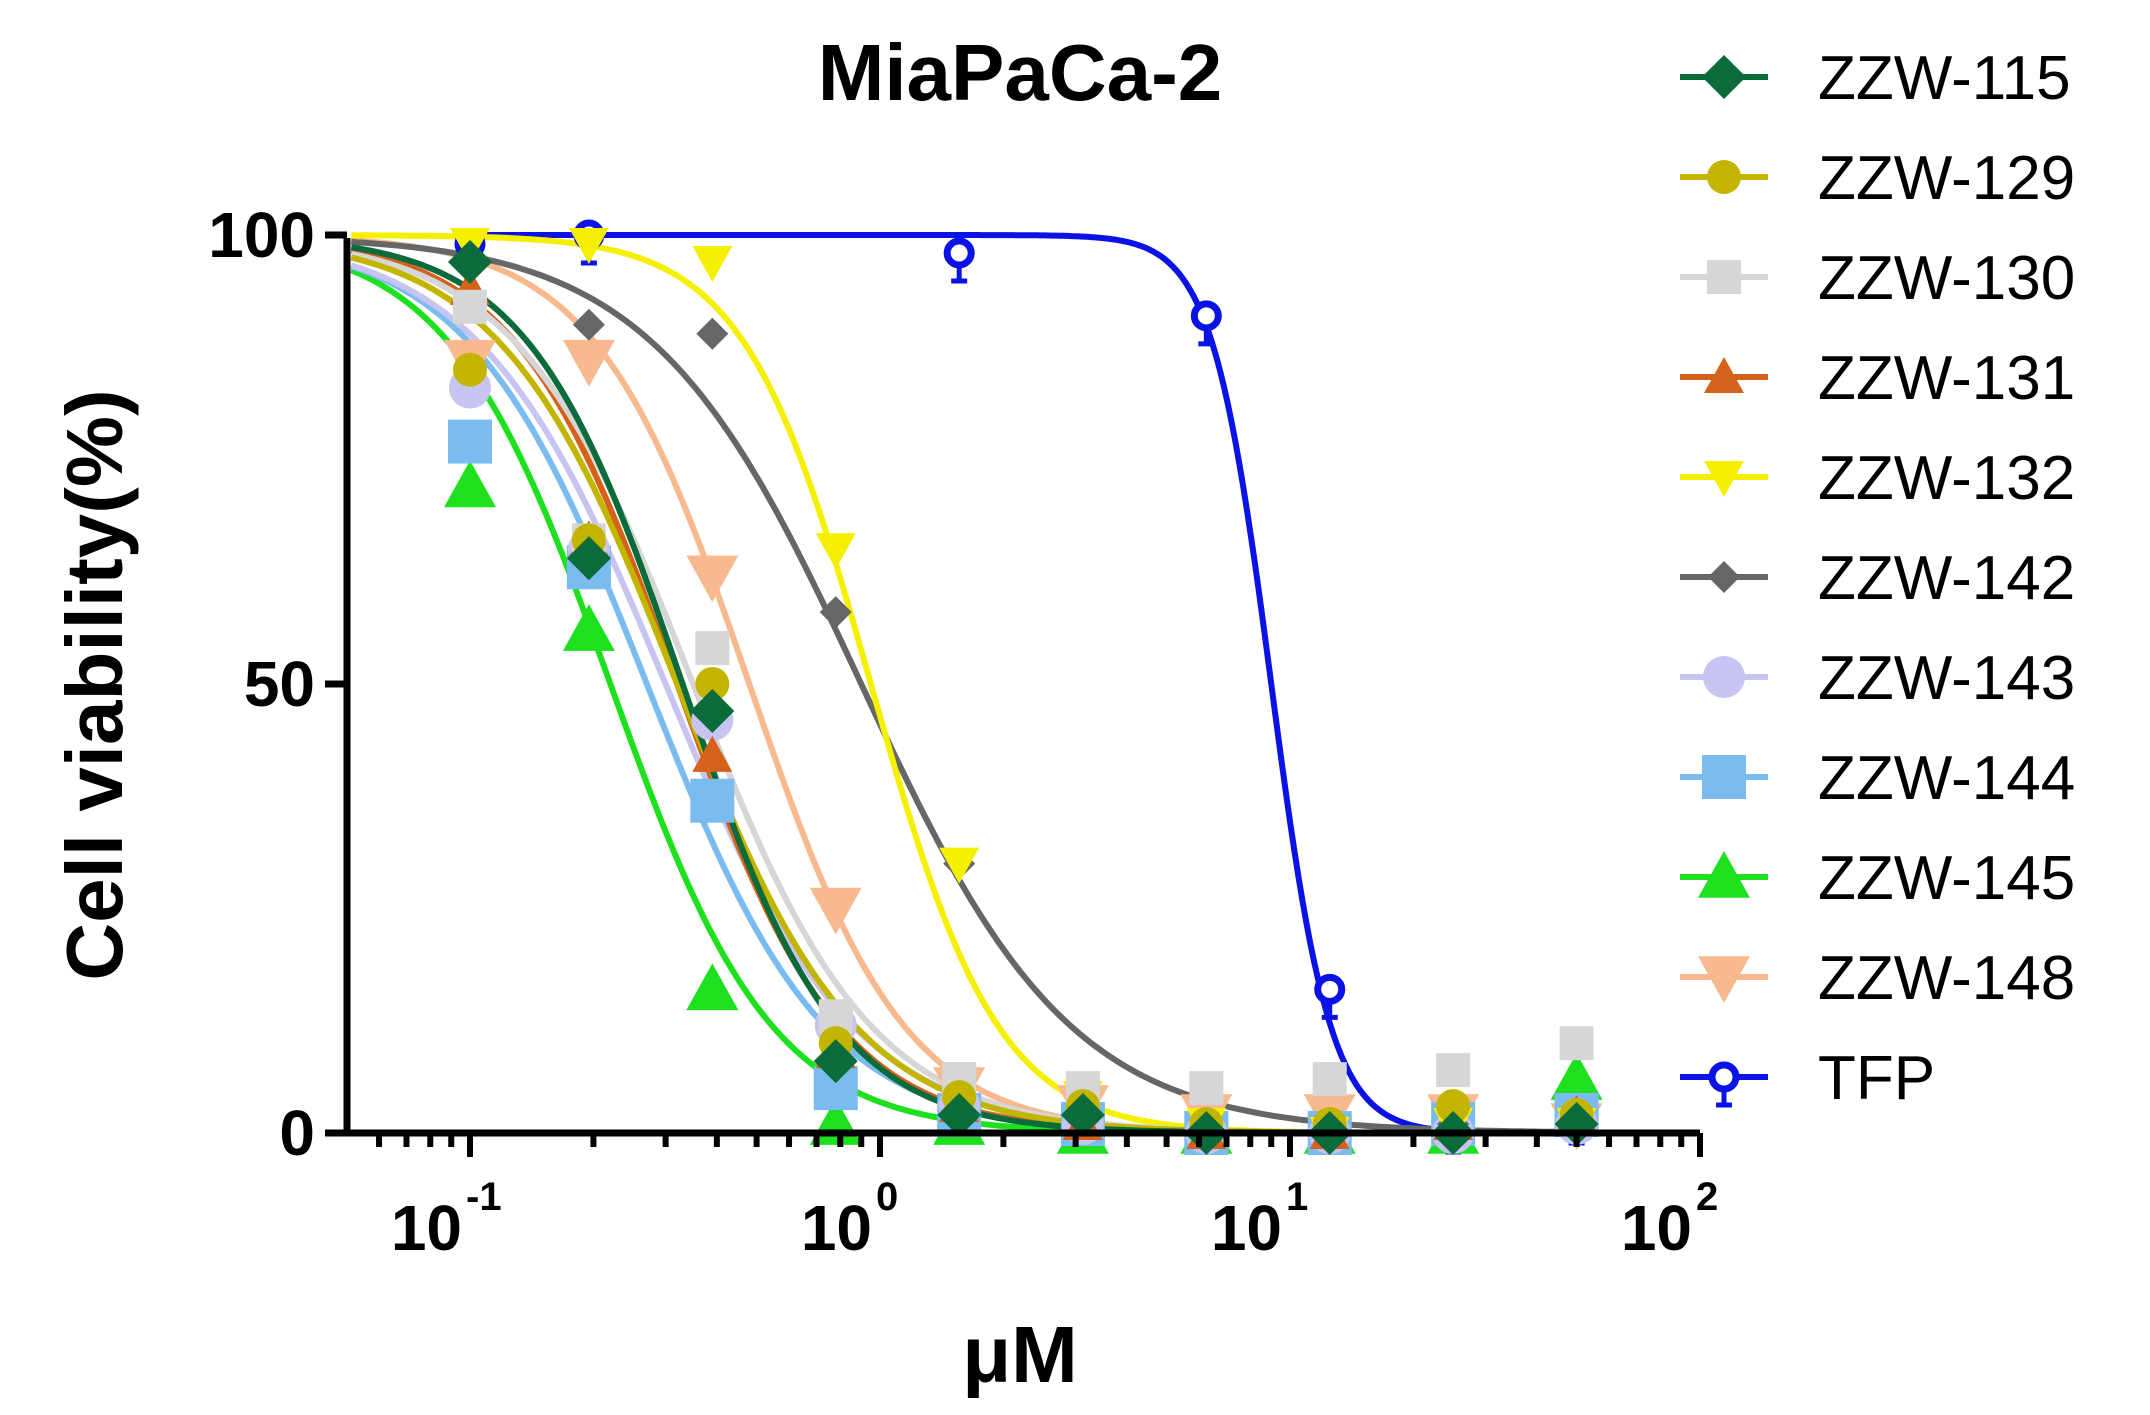 The image size is (2150, 1415). Describe the element at coordinates (1020, 72) in the screenshot. I see `chart-title: MiaPaCa-2` at that location.